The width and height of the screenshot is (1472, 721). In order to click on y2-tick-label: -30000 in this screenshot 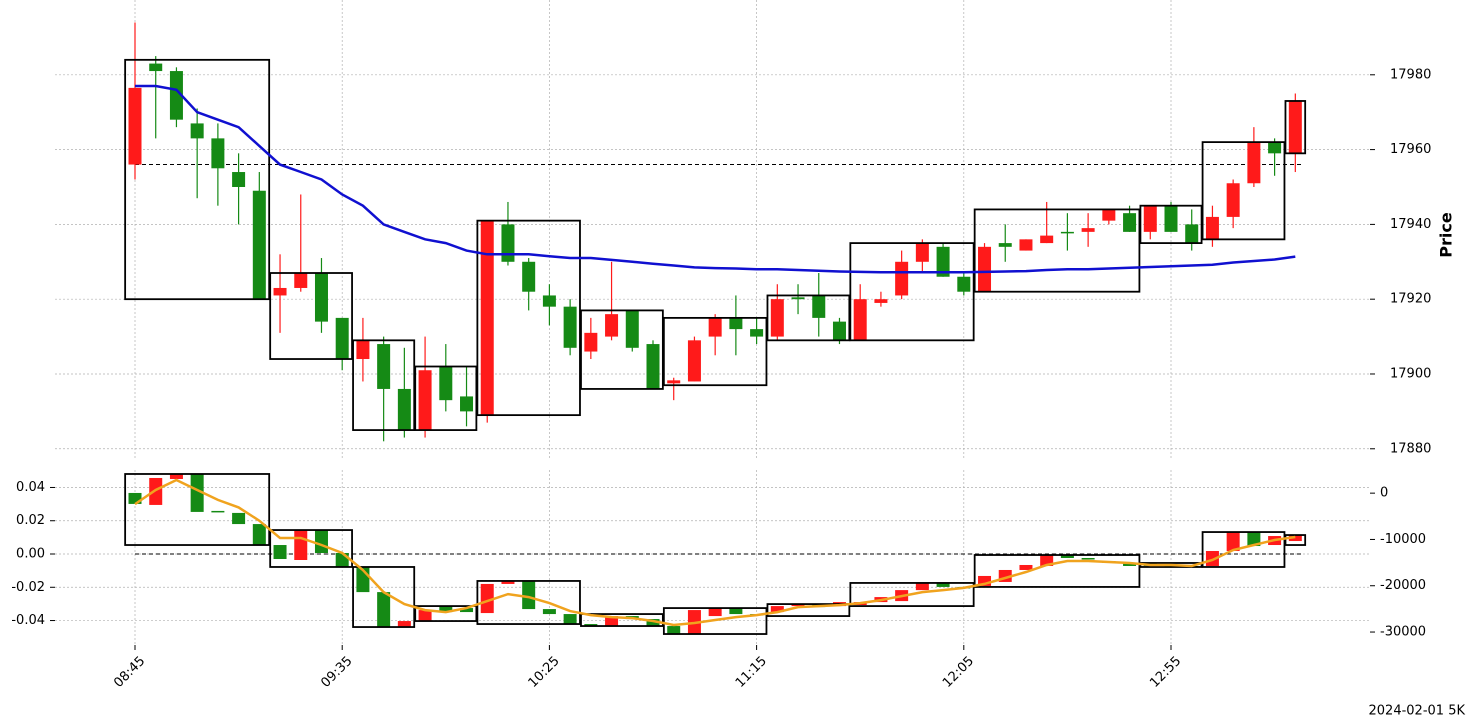, I will do `click(1403, 632)`.